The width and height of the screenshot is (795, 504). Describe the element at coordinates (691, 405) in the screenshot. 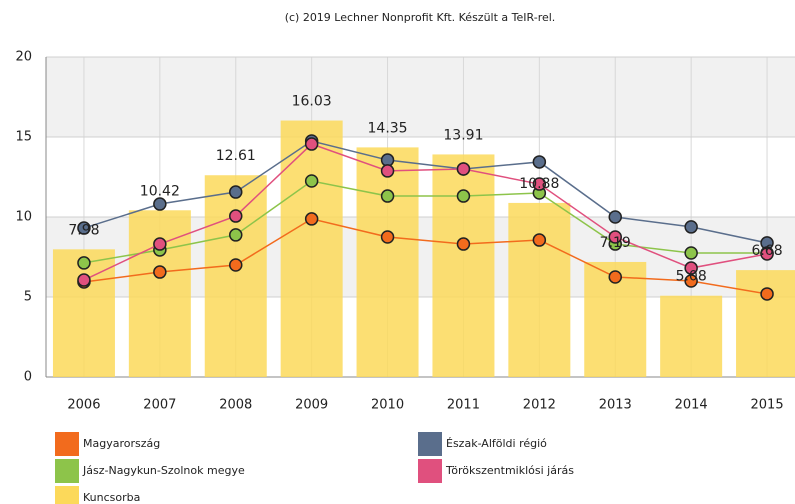

I see `x-tick-label: 2014` at that location.